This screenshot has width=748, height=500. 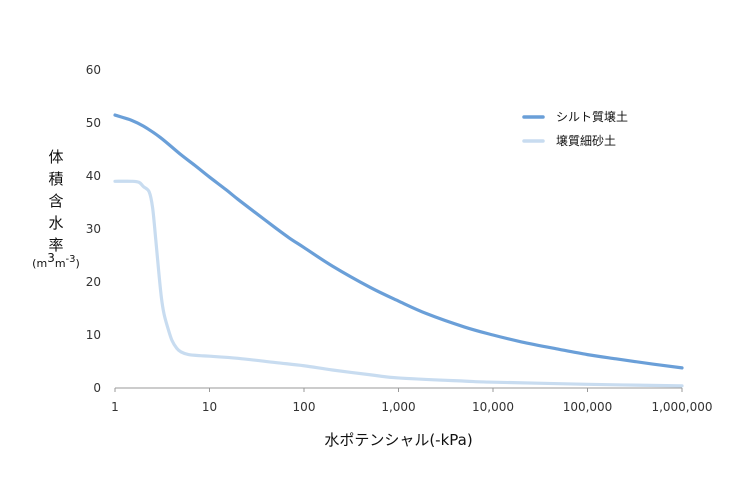 I want to click on y-tick-label: 10, so click(x=93, y=335).